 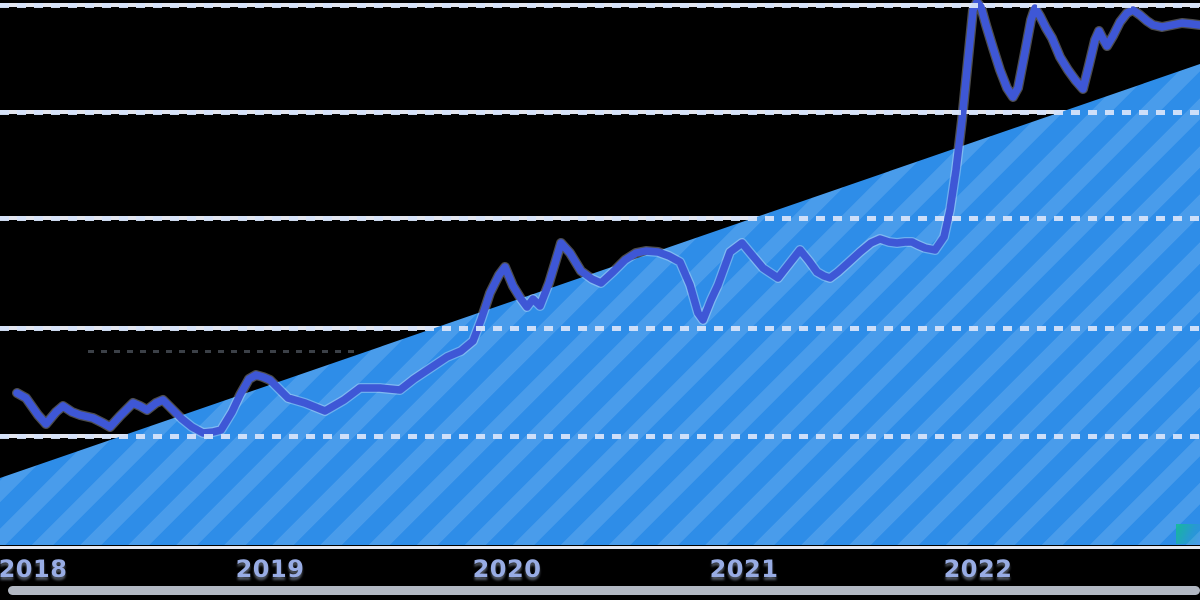 What do you see at coordinates (604, 590) in the screenshot?
I see `horizontal-scrollbar` at bounding box center [604, 590].